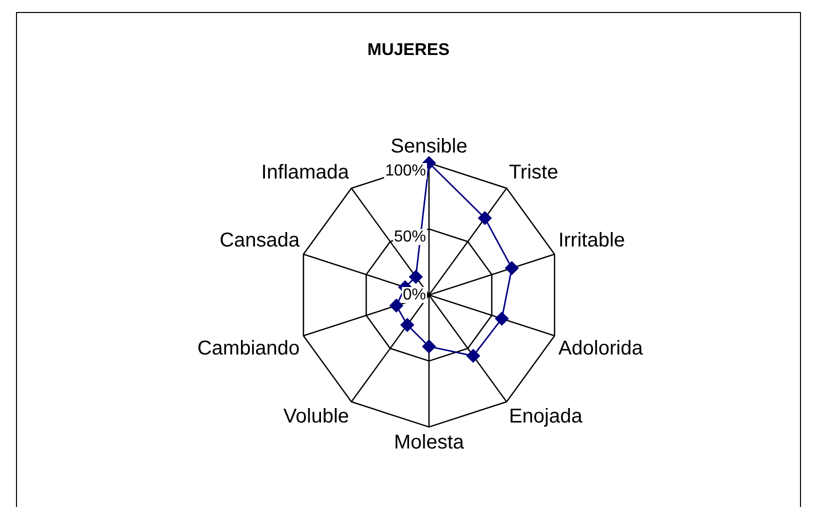 This screenshot has width=820, height=508. What do you see at coordinates (248, 349) in the screenshot?
I see `spoke-label: Cambiando` at bounding box center [248, 349].